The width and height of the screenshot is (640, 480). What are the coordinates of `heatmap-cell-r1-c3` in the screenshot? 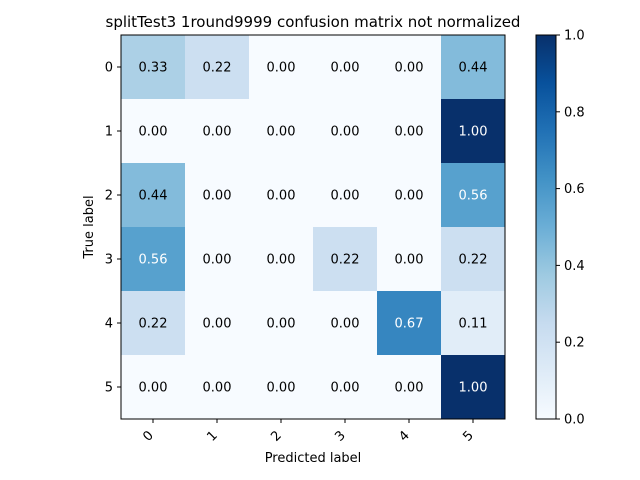 It's located at (345, 131).